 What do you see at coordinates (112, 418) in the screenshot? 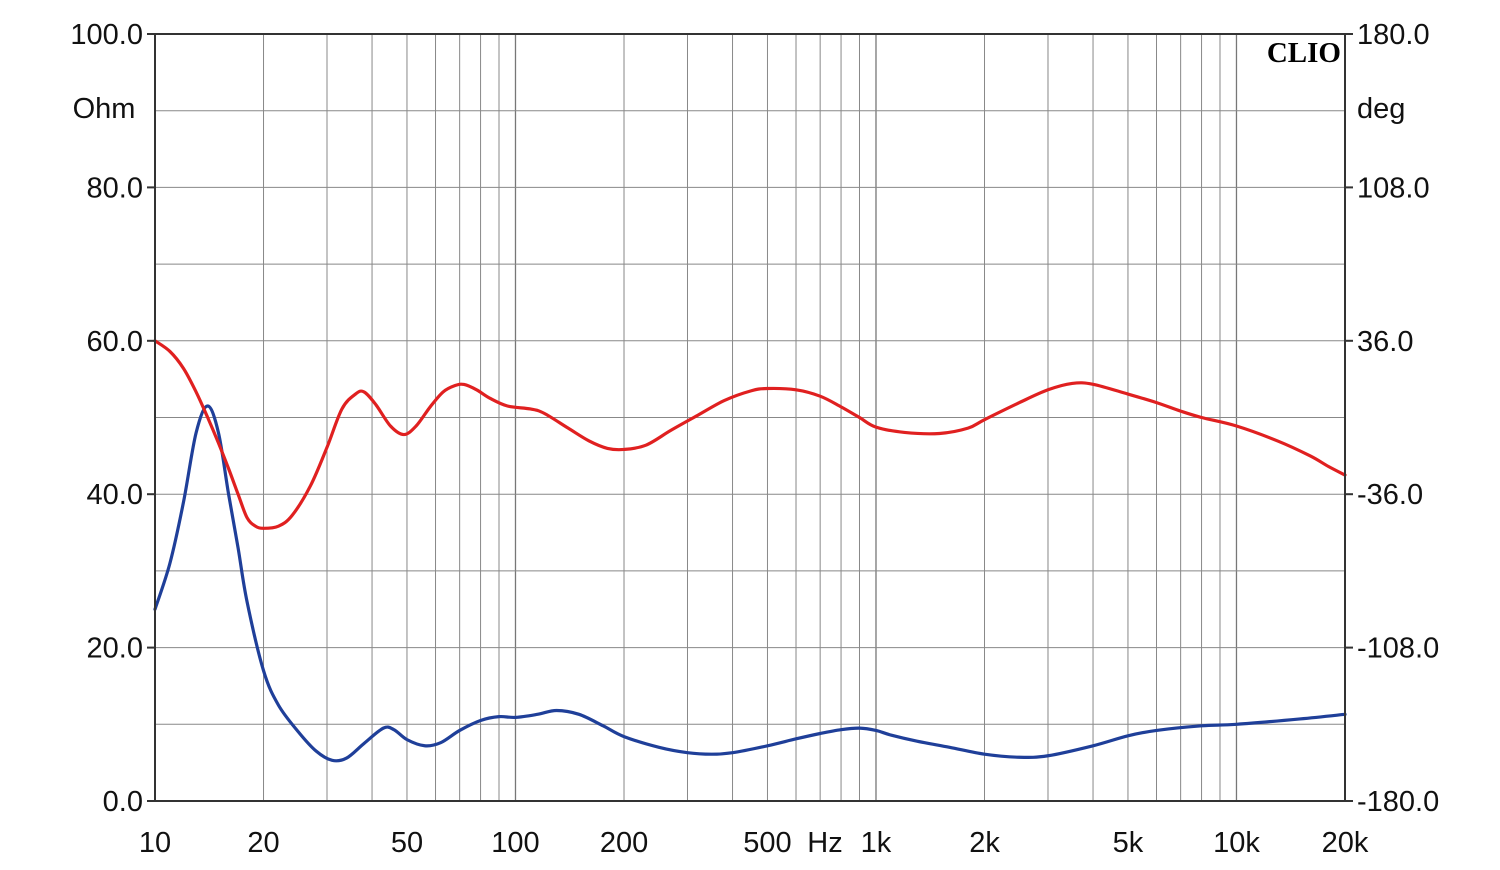
I see `left-y-axis: 0.0 20.0 40.0 60.0 80.0 100.0` at bounding box center [112, 418].